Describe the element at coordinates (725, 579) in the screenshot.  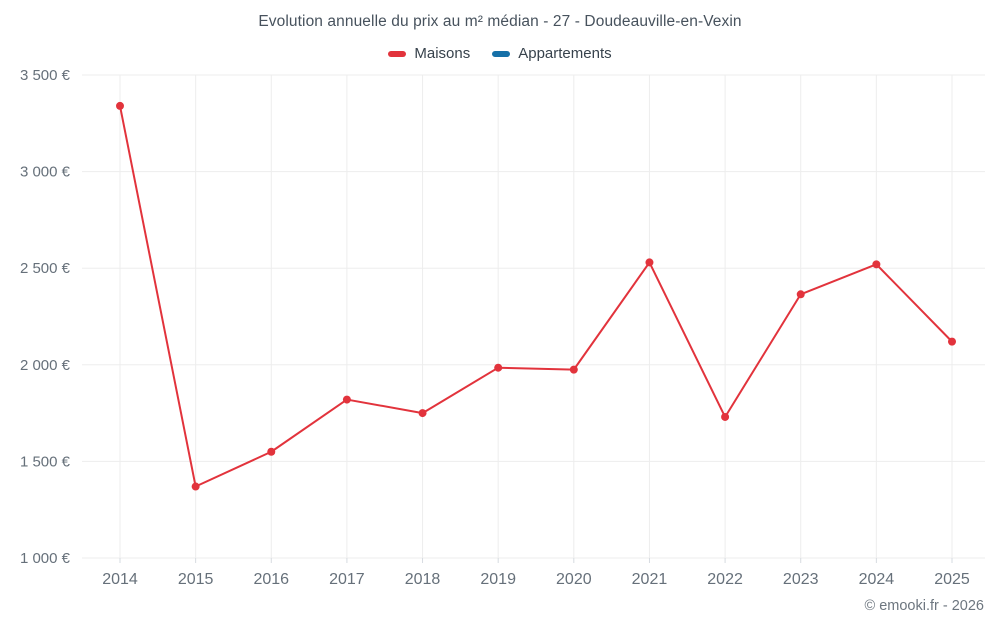
I see `x-axis-label: 2022` at that location.